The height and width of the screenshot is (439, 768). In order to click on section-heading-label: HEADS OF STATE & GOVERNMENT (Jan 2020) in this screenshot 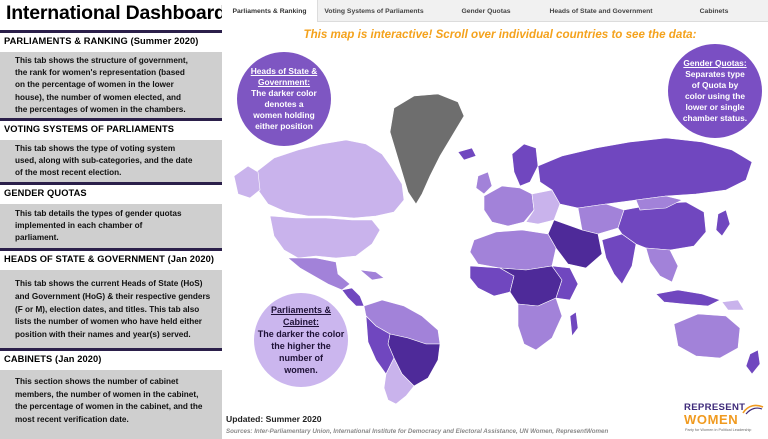, I will do `click(109, 259)`.